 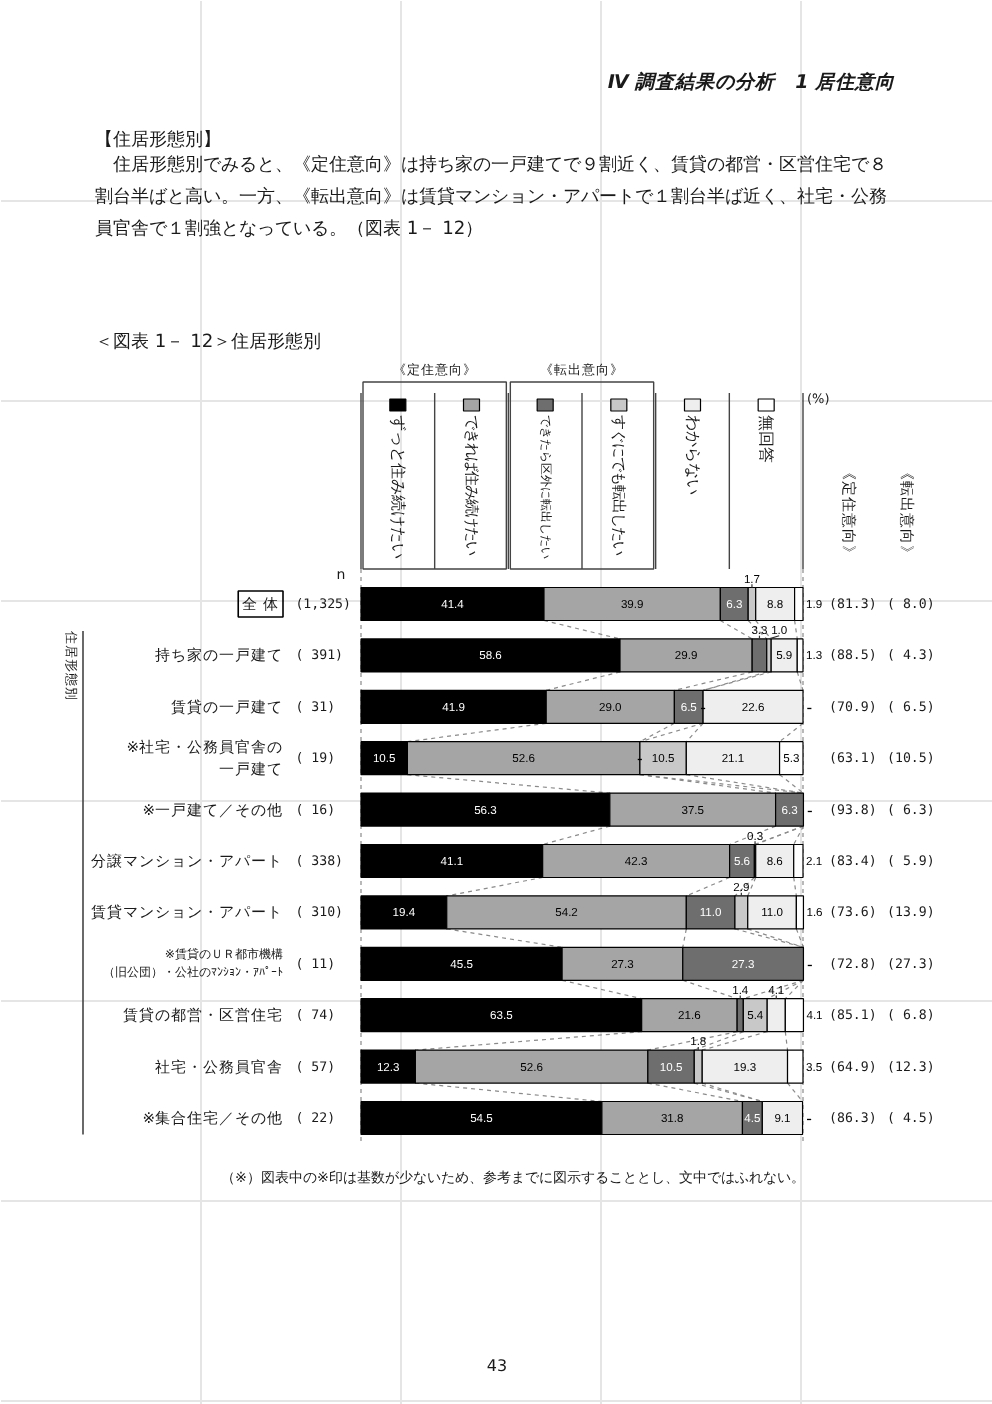 I want to click on text: 住居形態別でみると、《定住意向》は持ち家の一戸建てで９割近く、賃貸の都営・区営住宅で８割台半ばと高い。一方、《転出意向》は賃貸マンション・アパートで１割台半ば近く、社宅・公務員官舎で１割強となっている。（図表 1－ 12）, so click(x=491, y=197).